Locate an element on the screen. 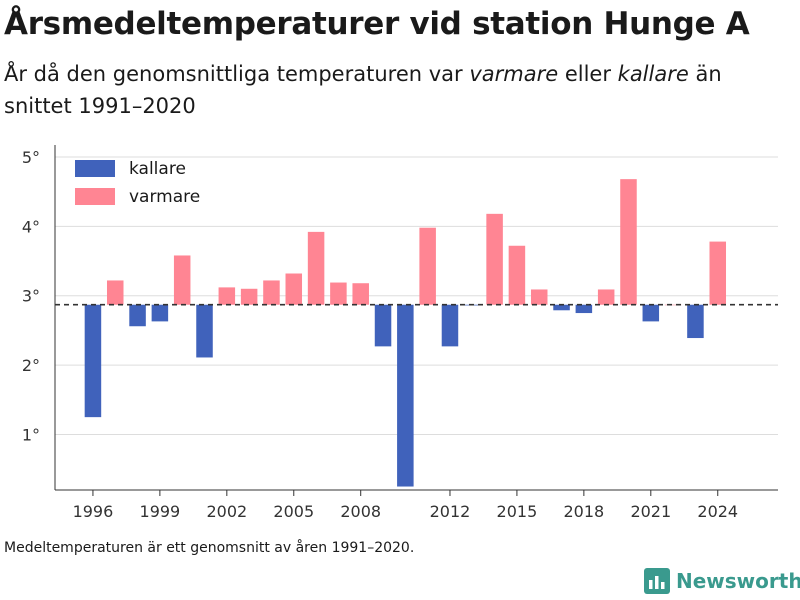 Image resolution: width=800 pixels, height=600 pixels. y-tick-label: 3° is located at coordinates (31, 296).